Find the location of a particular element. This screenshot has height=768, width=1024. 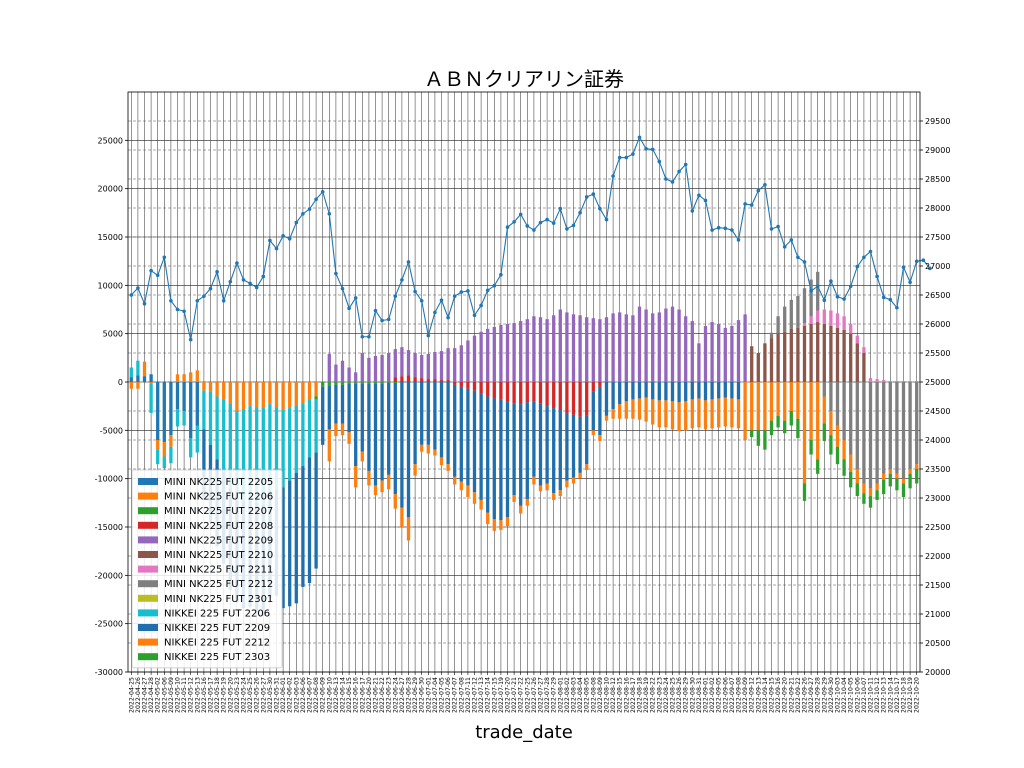

x-tick-label: 2022-07-20 is located at coordinates (508, 695).